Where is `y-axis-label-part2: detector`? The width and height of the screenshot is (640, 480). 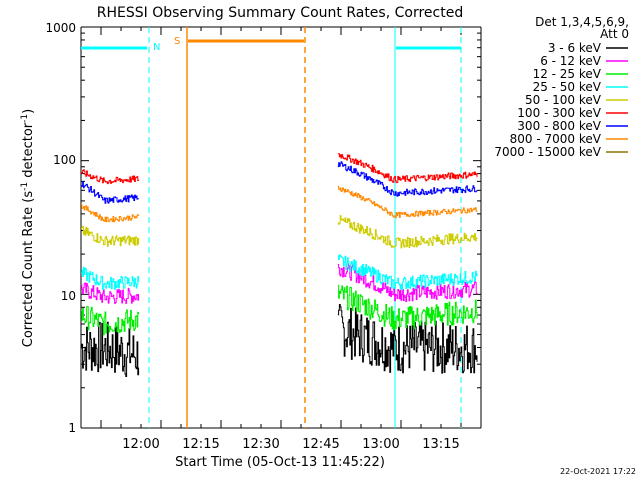
y-axis-label-part2: detector is located at coordinates (28, 152).